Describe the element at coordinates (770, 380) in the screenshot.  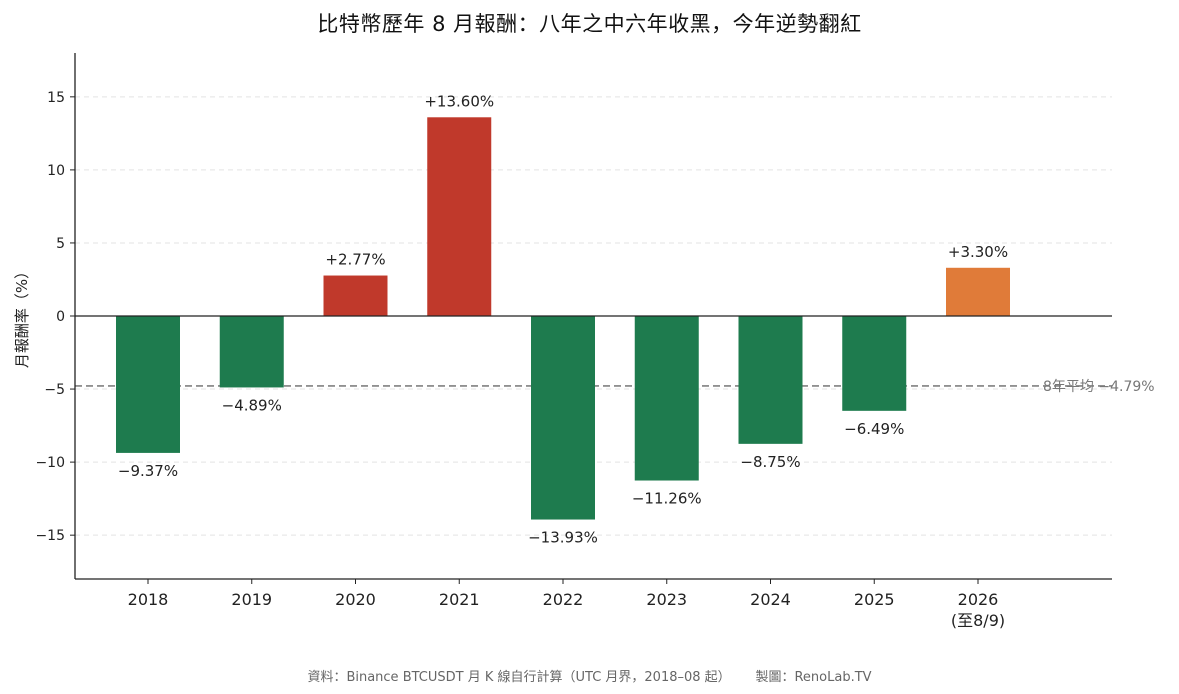
I see `bar-2024` at that location.